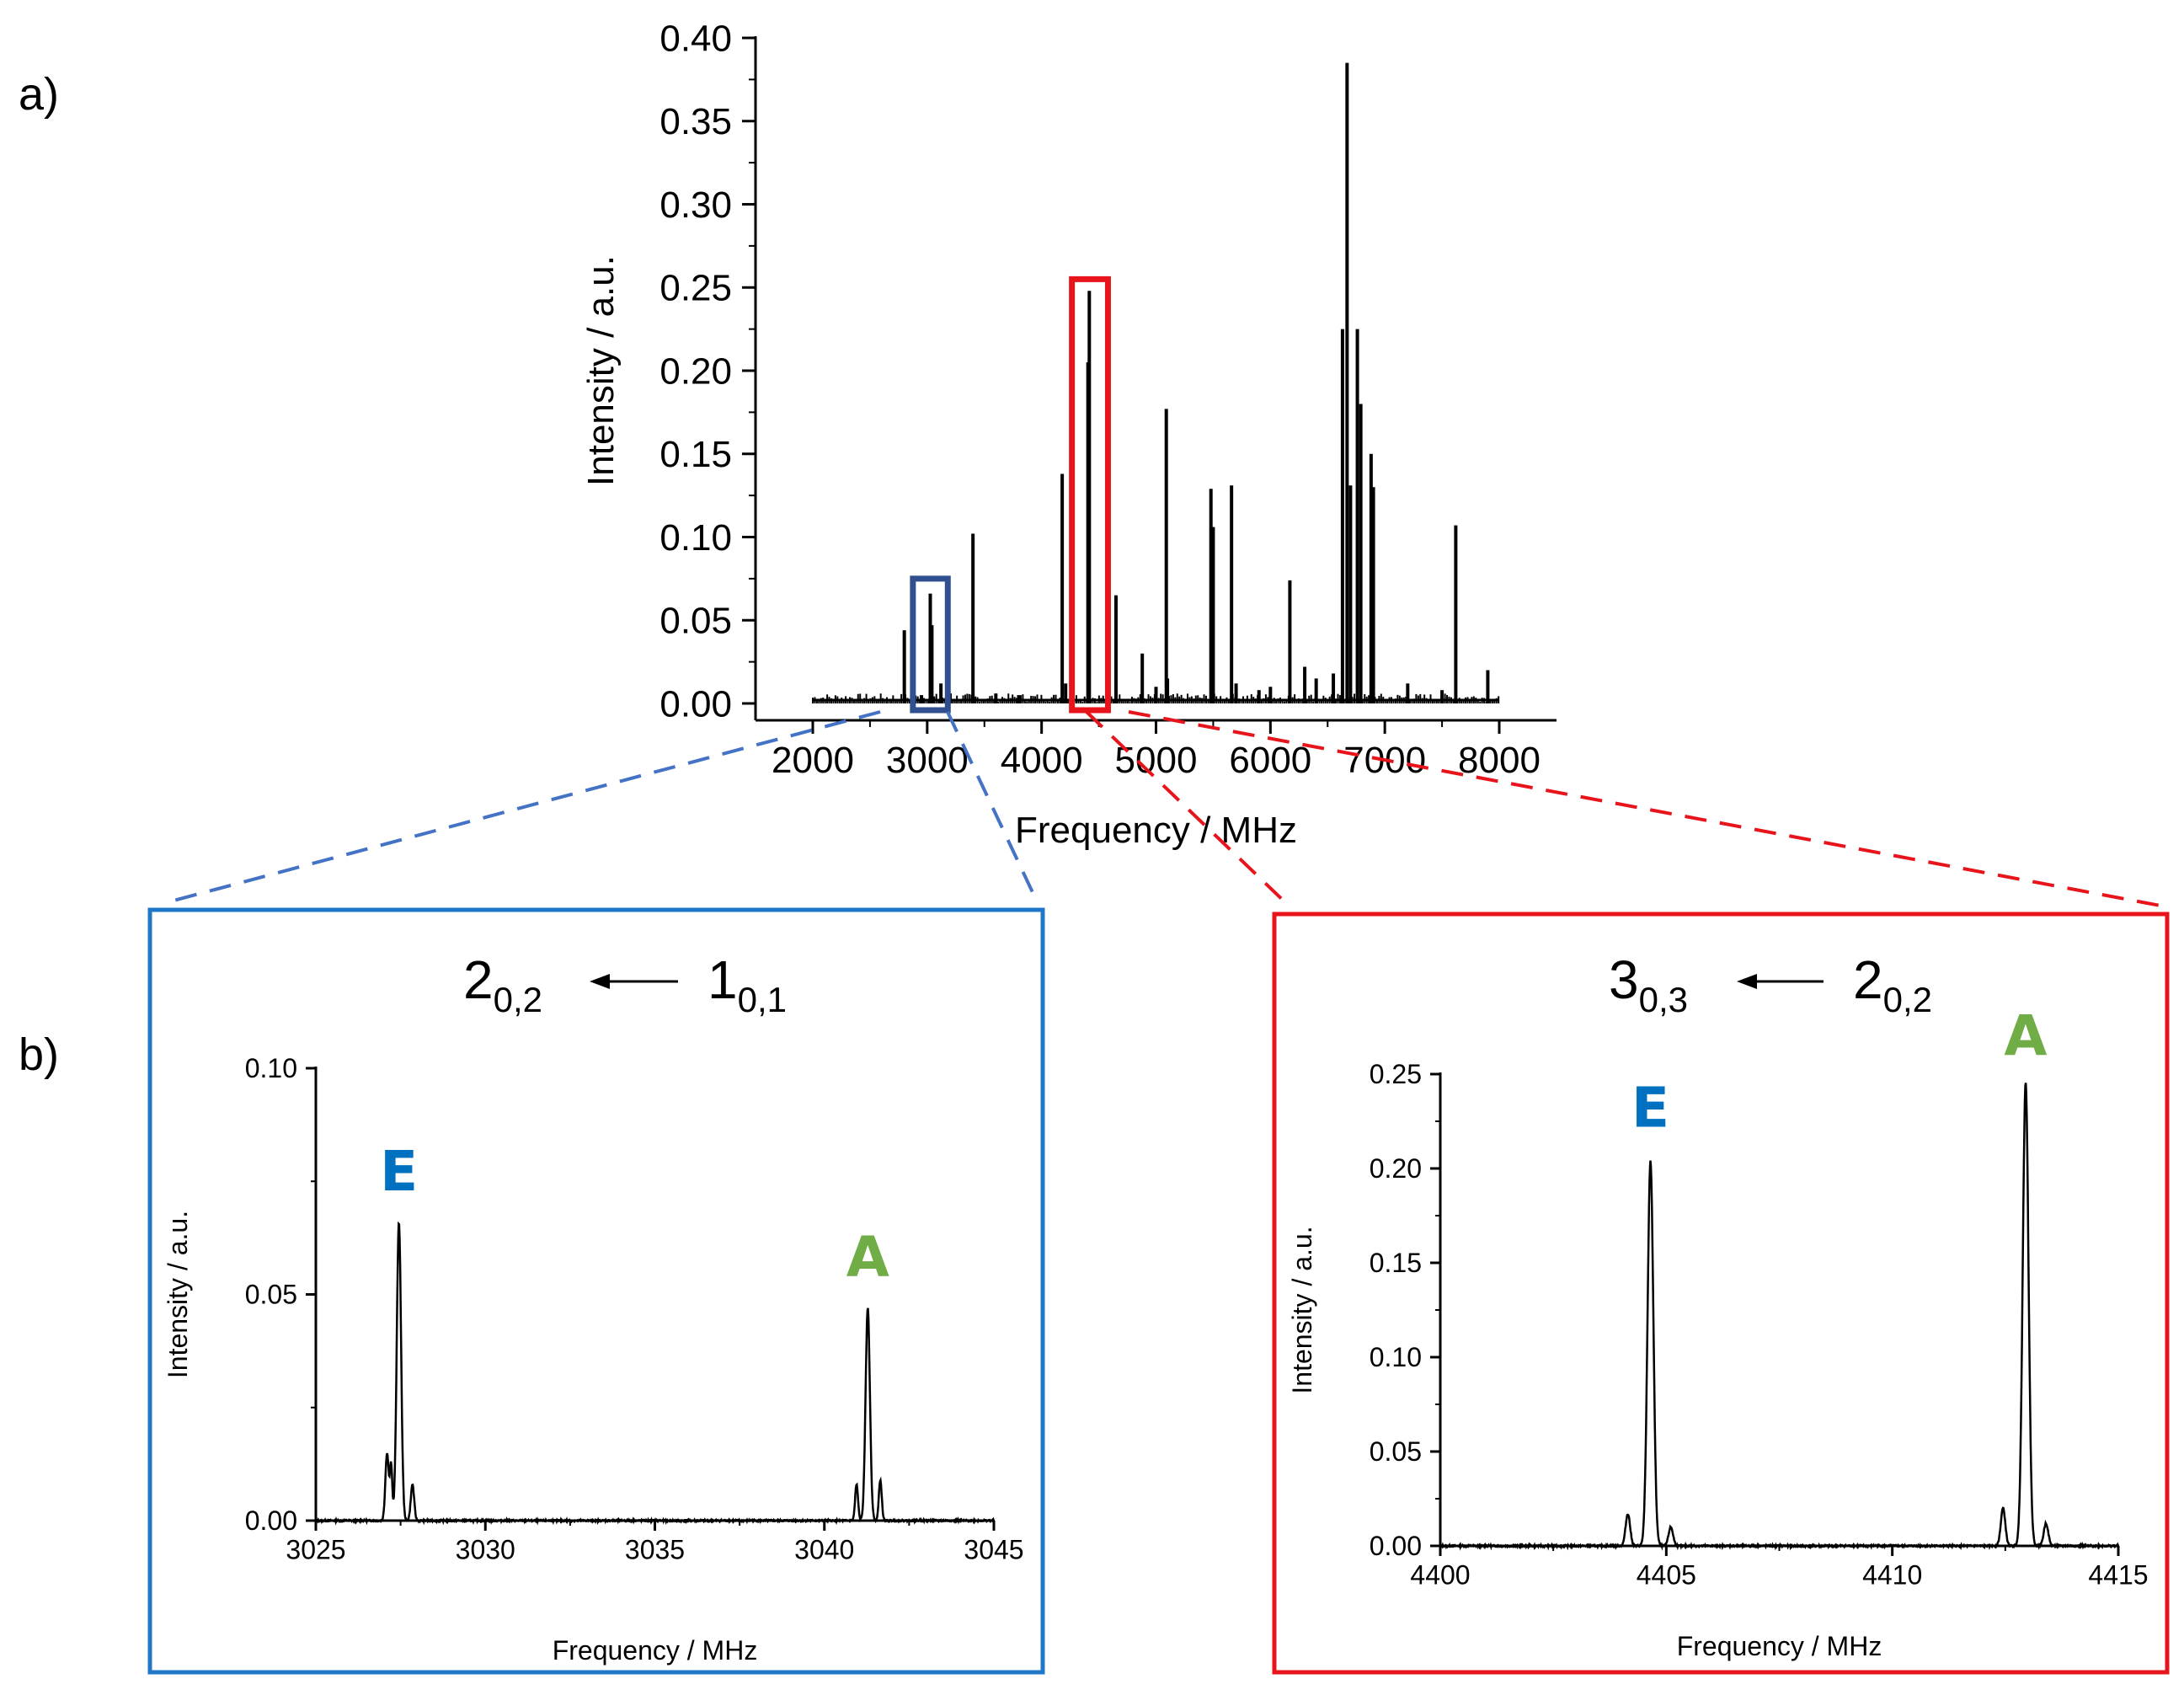 This screenshot has height=1695, width=2184. What do you see at coordinates (625, 984) in the screenshot?
I see `transition-label-left: 20,2 10,1` at bounding box center [625, 984].